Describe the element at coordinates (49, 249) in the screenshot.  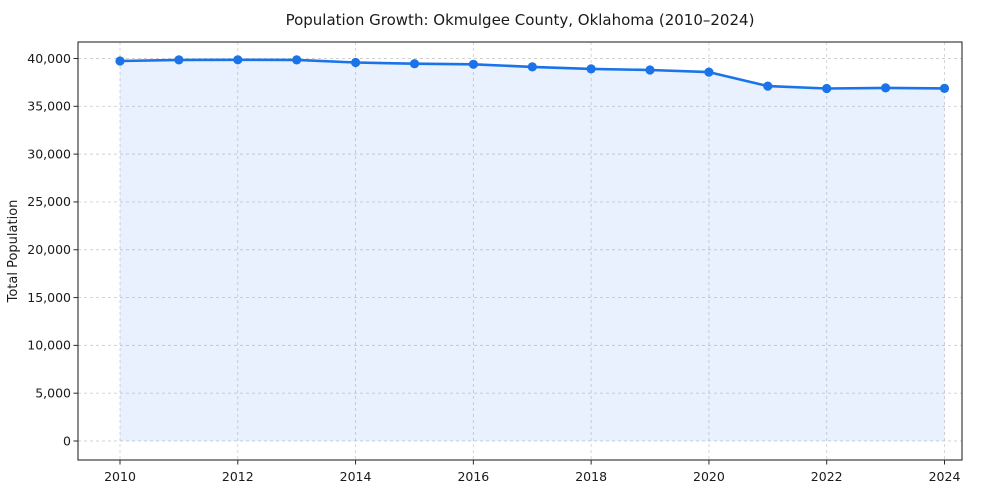
I see `y-tick-label: 20,000` at that location.